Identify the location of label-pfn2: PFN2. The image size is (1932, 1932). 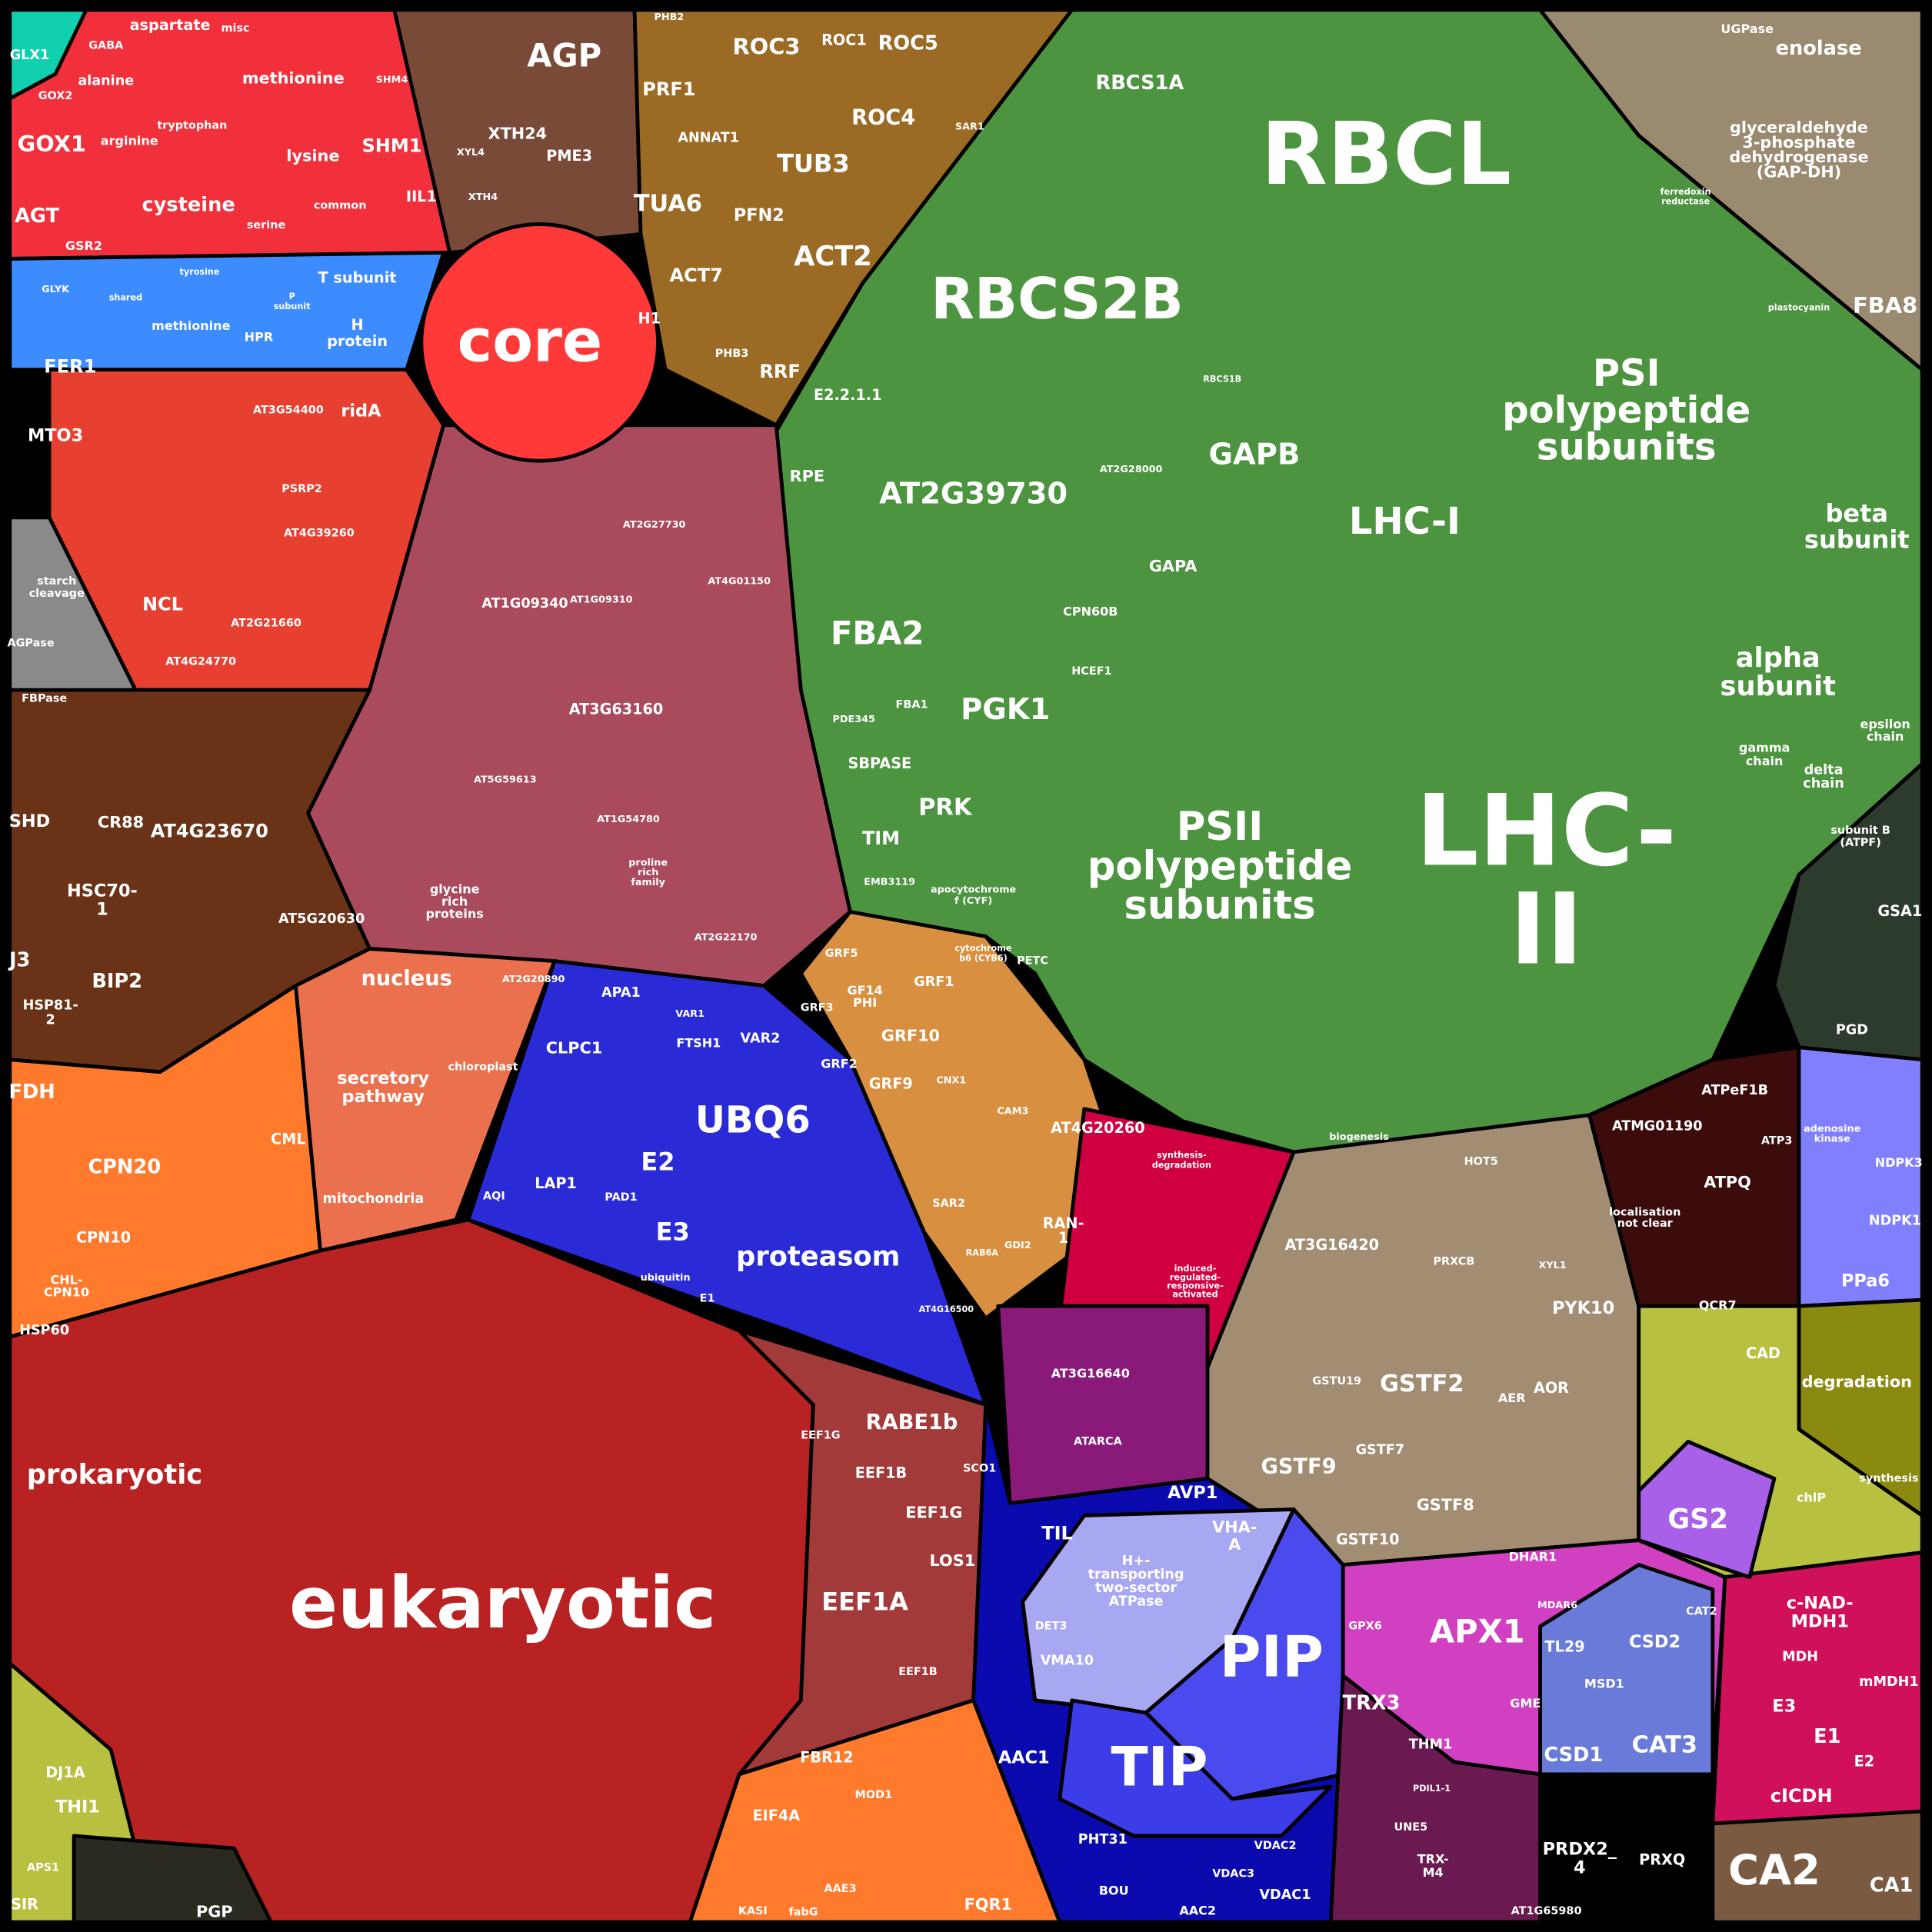
(759, 215).